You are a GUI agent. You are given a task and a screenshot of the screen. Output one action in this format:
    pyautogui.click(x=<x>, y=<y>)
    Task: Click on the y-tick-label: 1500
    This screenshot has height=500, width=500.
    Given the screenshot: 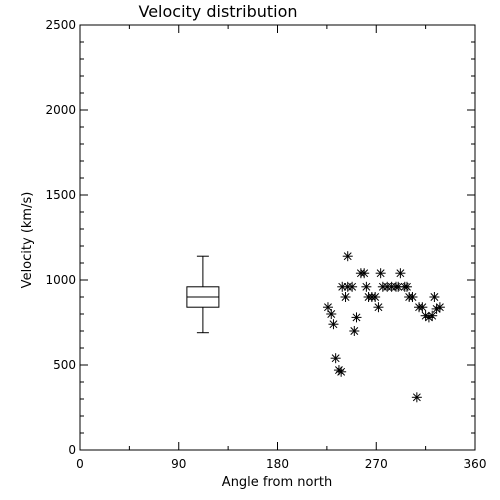 What is the action you would take?
    pyautogui.click(x=60, y=195)
    